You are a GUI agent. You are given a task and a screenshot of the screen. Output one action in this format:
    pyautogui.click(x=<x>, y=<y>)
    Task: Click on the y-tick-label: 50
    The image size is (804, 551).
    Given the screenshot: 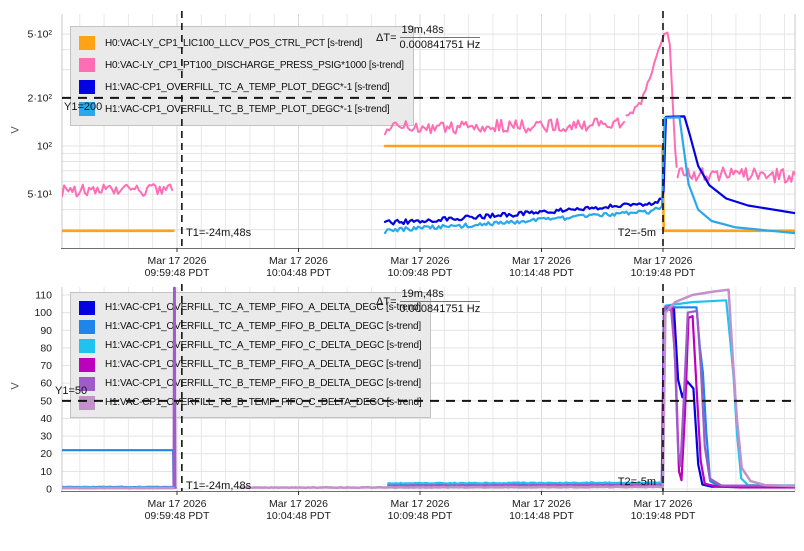 What is the action you would take?
    pyautogui.click(x=46, y=401)
    